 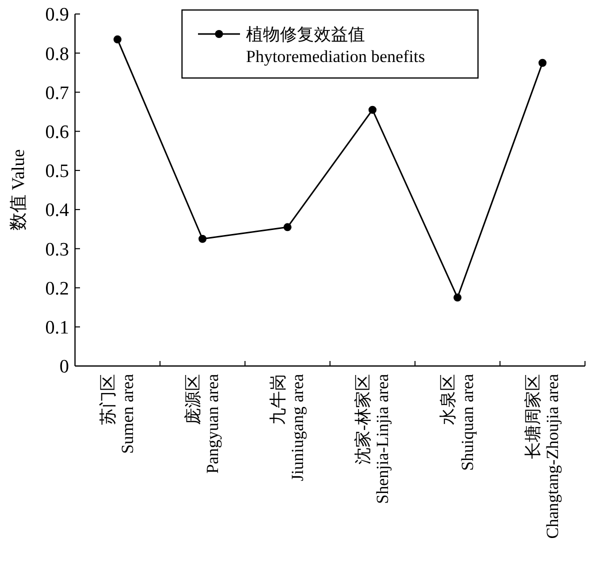 I want to click on y-tick-label: 0.4, so click(x=57, y=211).